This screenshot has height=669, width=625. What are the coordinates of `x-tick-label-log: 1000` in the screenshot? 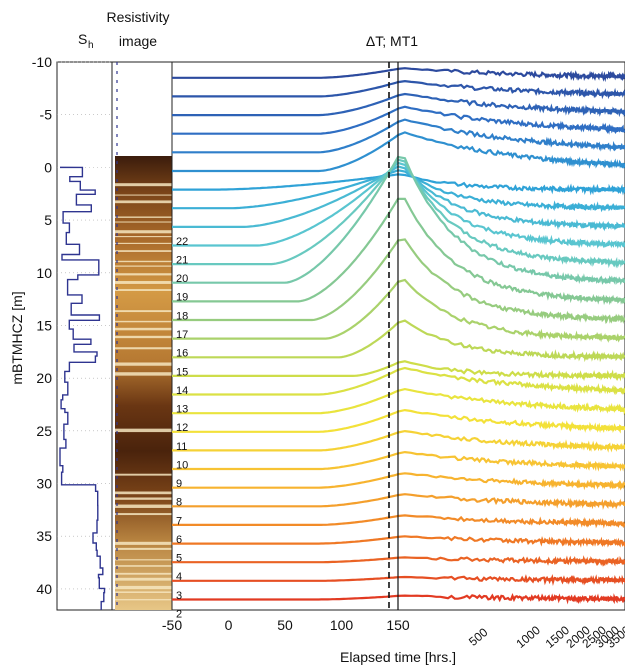 It's located at (528, 637).